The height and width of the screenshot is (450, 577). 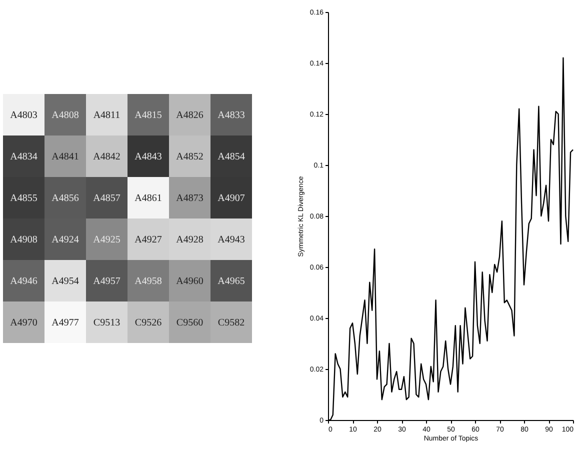 I want to click on text: A4977, so click(x=65, y=322).